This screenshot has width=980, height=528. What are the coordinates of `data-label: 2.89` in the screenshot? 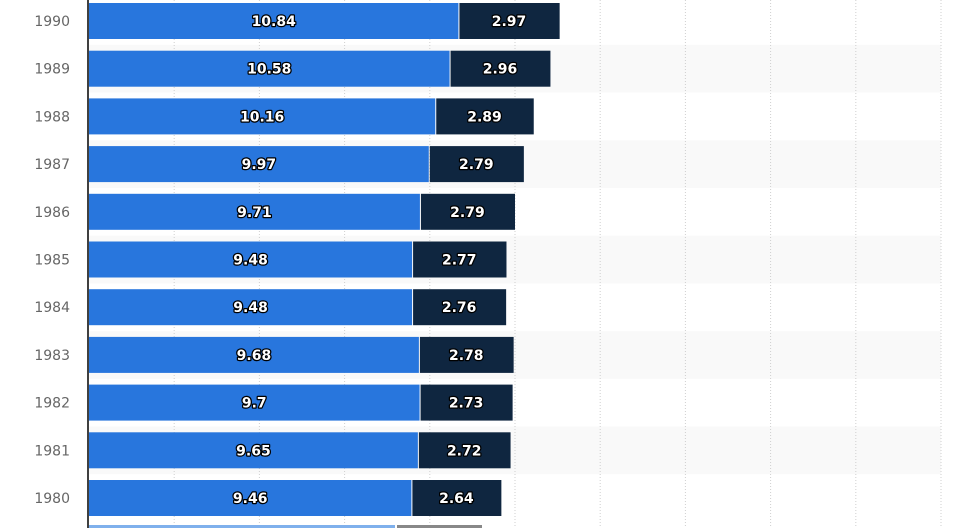 It's located at (484, 117).